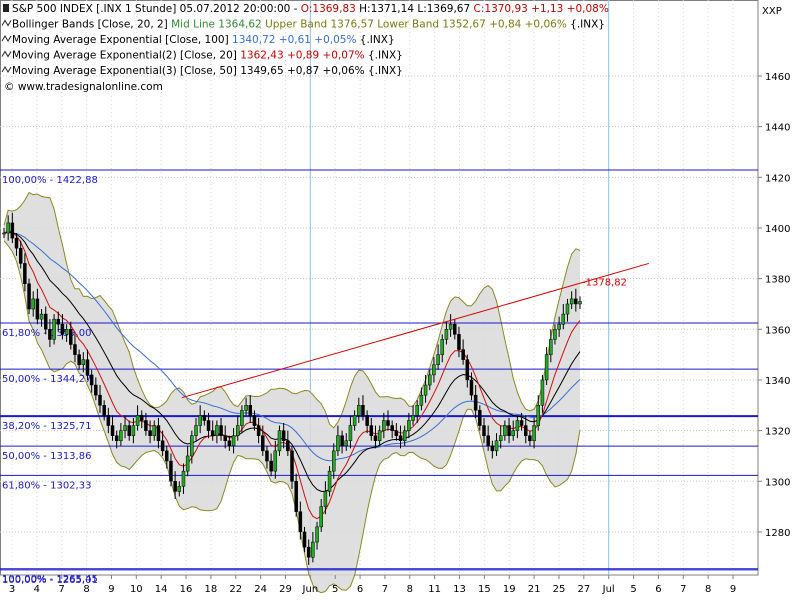  I want to click on x-tick-label: 3, so click(12, 589).